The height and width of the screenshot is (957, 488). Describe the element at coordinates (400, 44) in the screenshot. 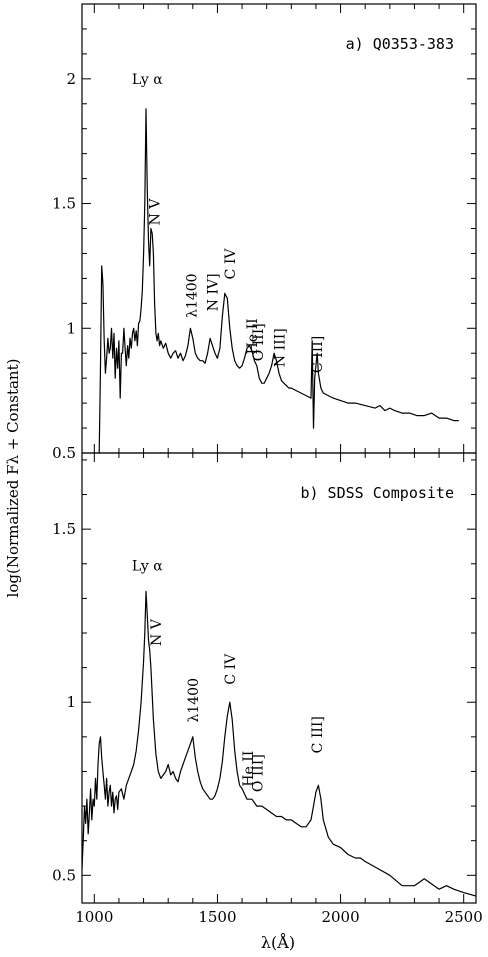

I see `panel-title: a) Q0353-383` at that location.